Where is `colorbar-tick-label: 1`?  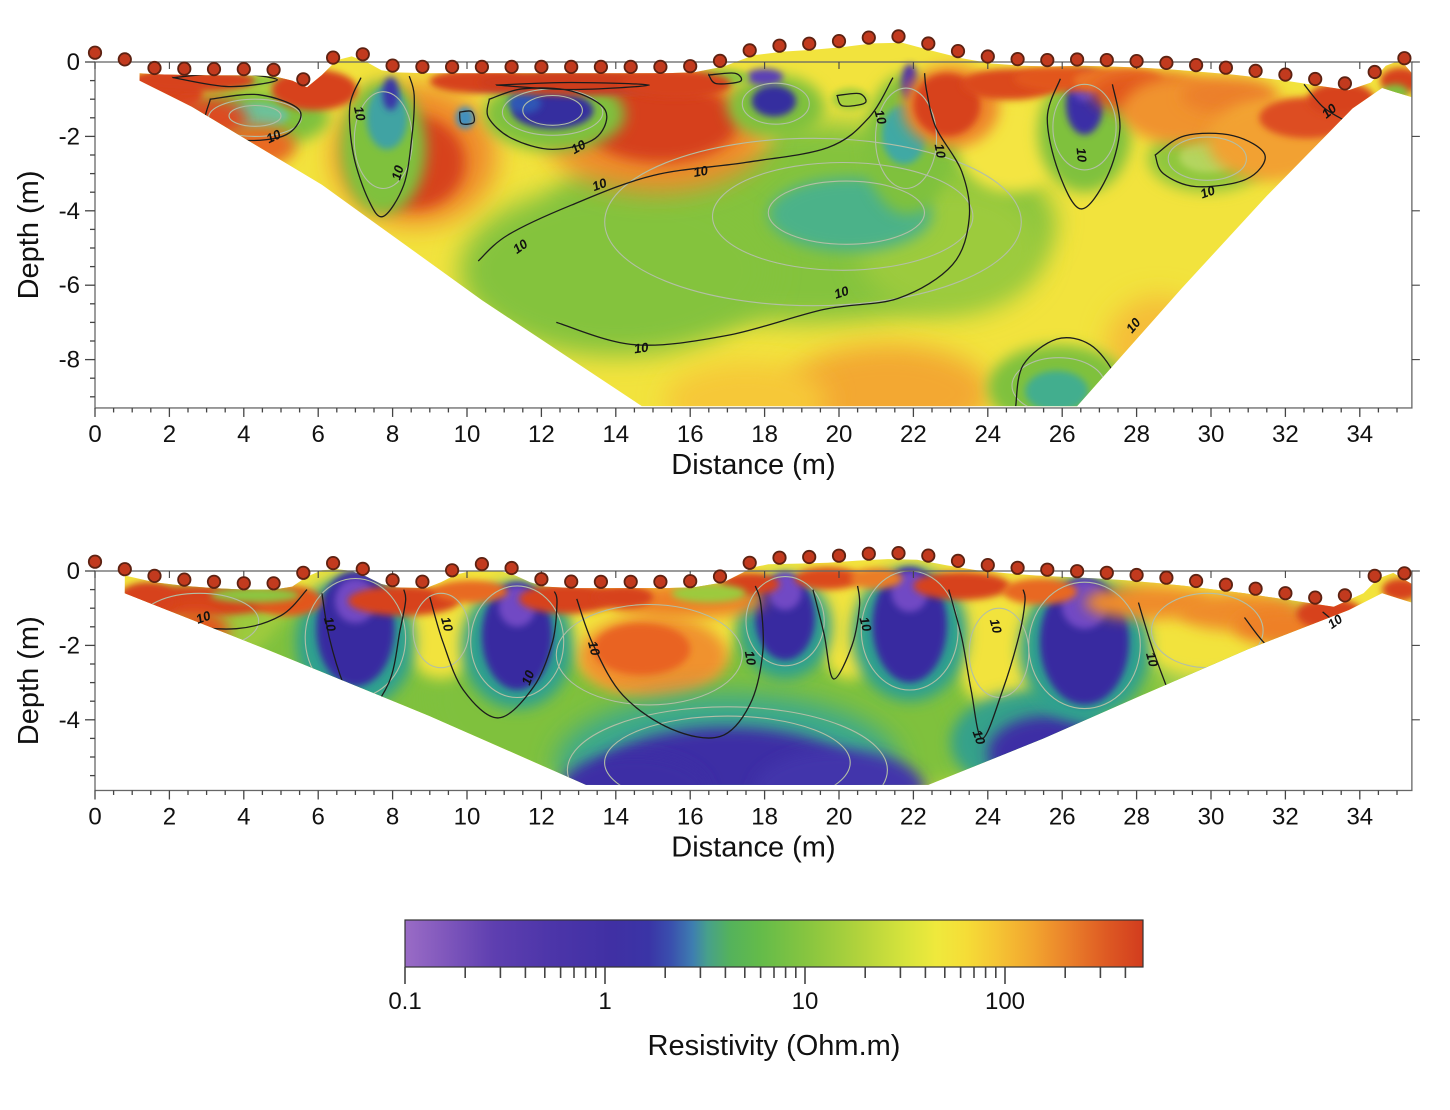 colorbar-tick-label: 1 is located at coordinates (604, 1001).